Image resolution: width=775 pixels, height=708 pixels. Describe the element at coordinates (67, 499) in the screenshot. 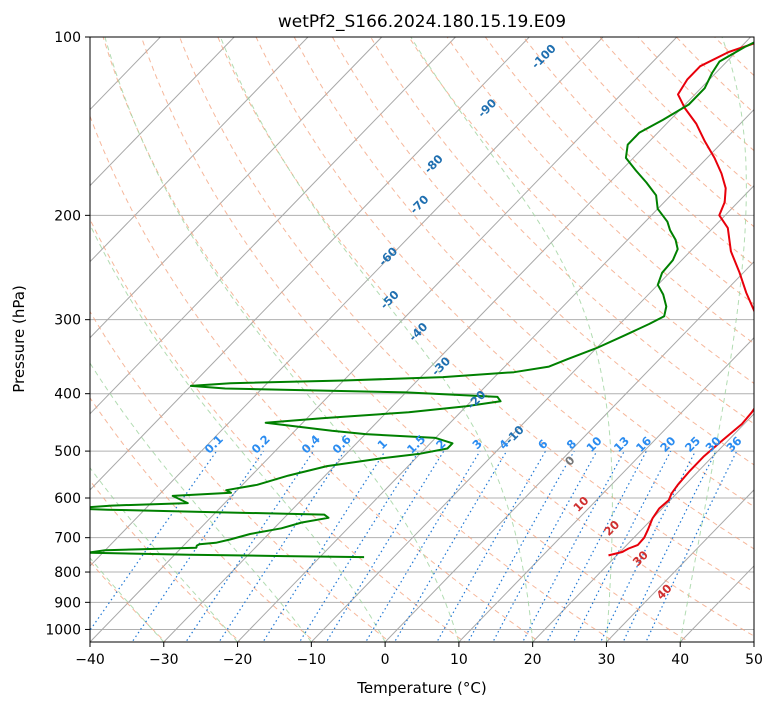

I see `y-tick-label: 600` at that location.